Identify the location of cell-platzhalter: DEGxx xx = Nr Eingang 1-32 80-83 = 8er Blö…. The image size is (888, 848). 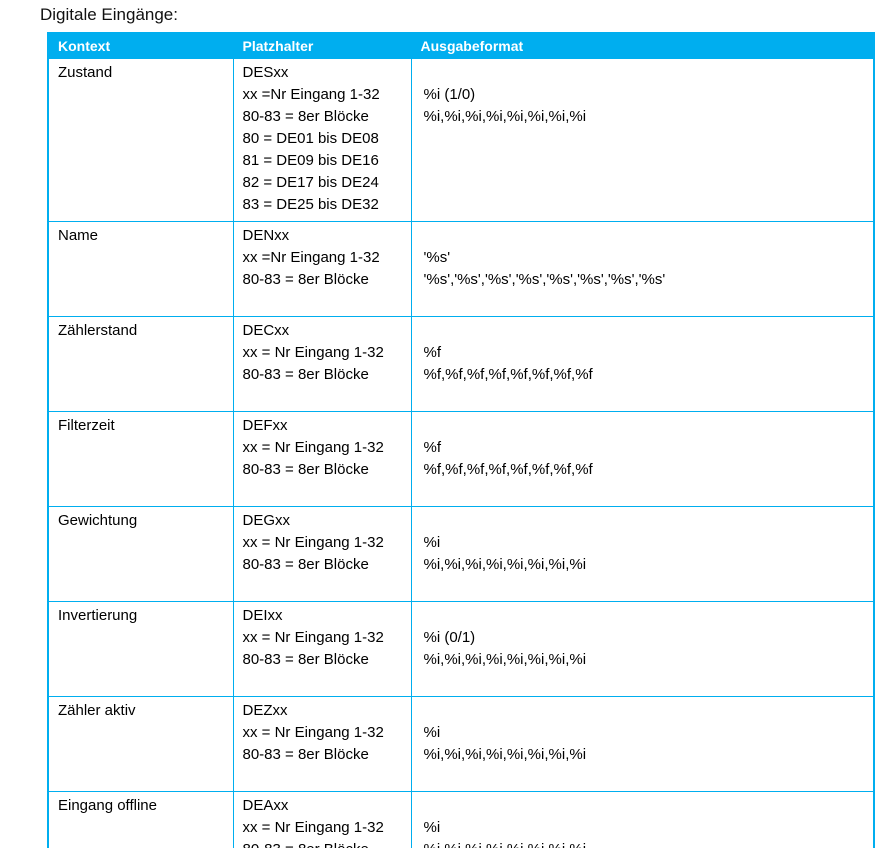
(322, 554).